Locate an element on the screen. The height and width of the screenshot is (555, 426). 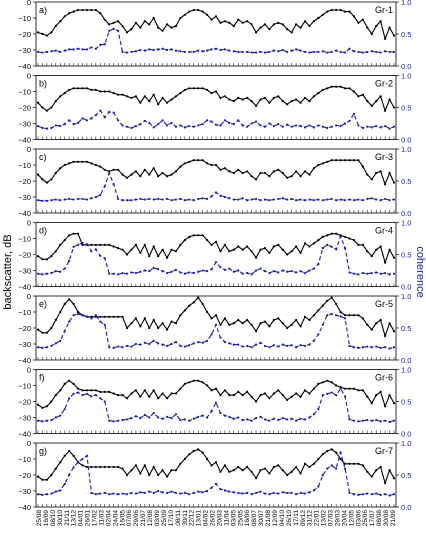
y-tick-label-left: −10 is located at coordinates (24, 459).